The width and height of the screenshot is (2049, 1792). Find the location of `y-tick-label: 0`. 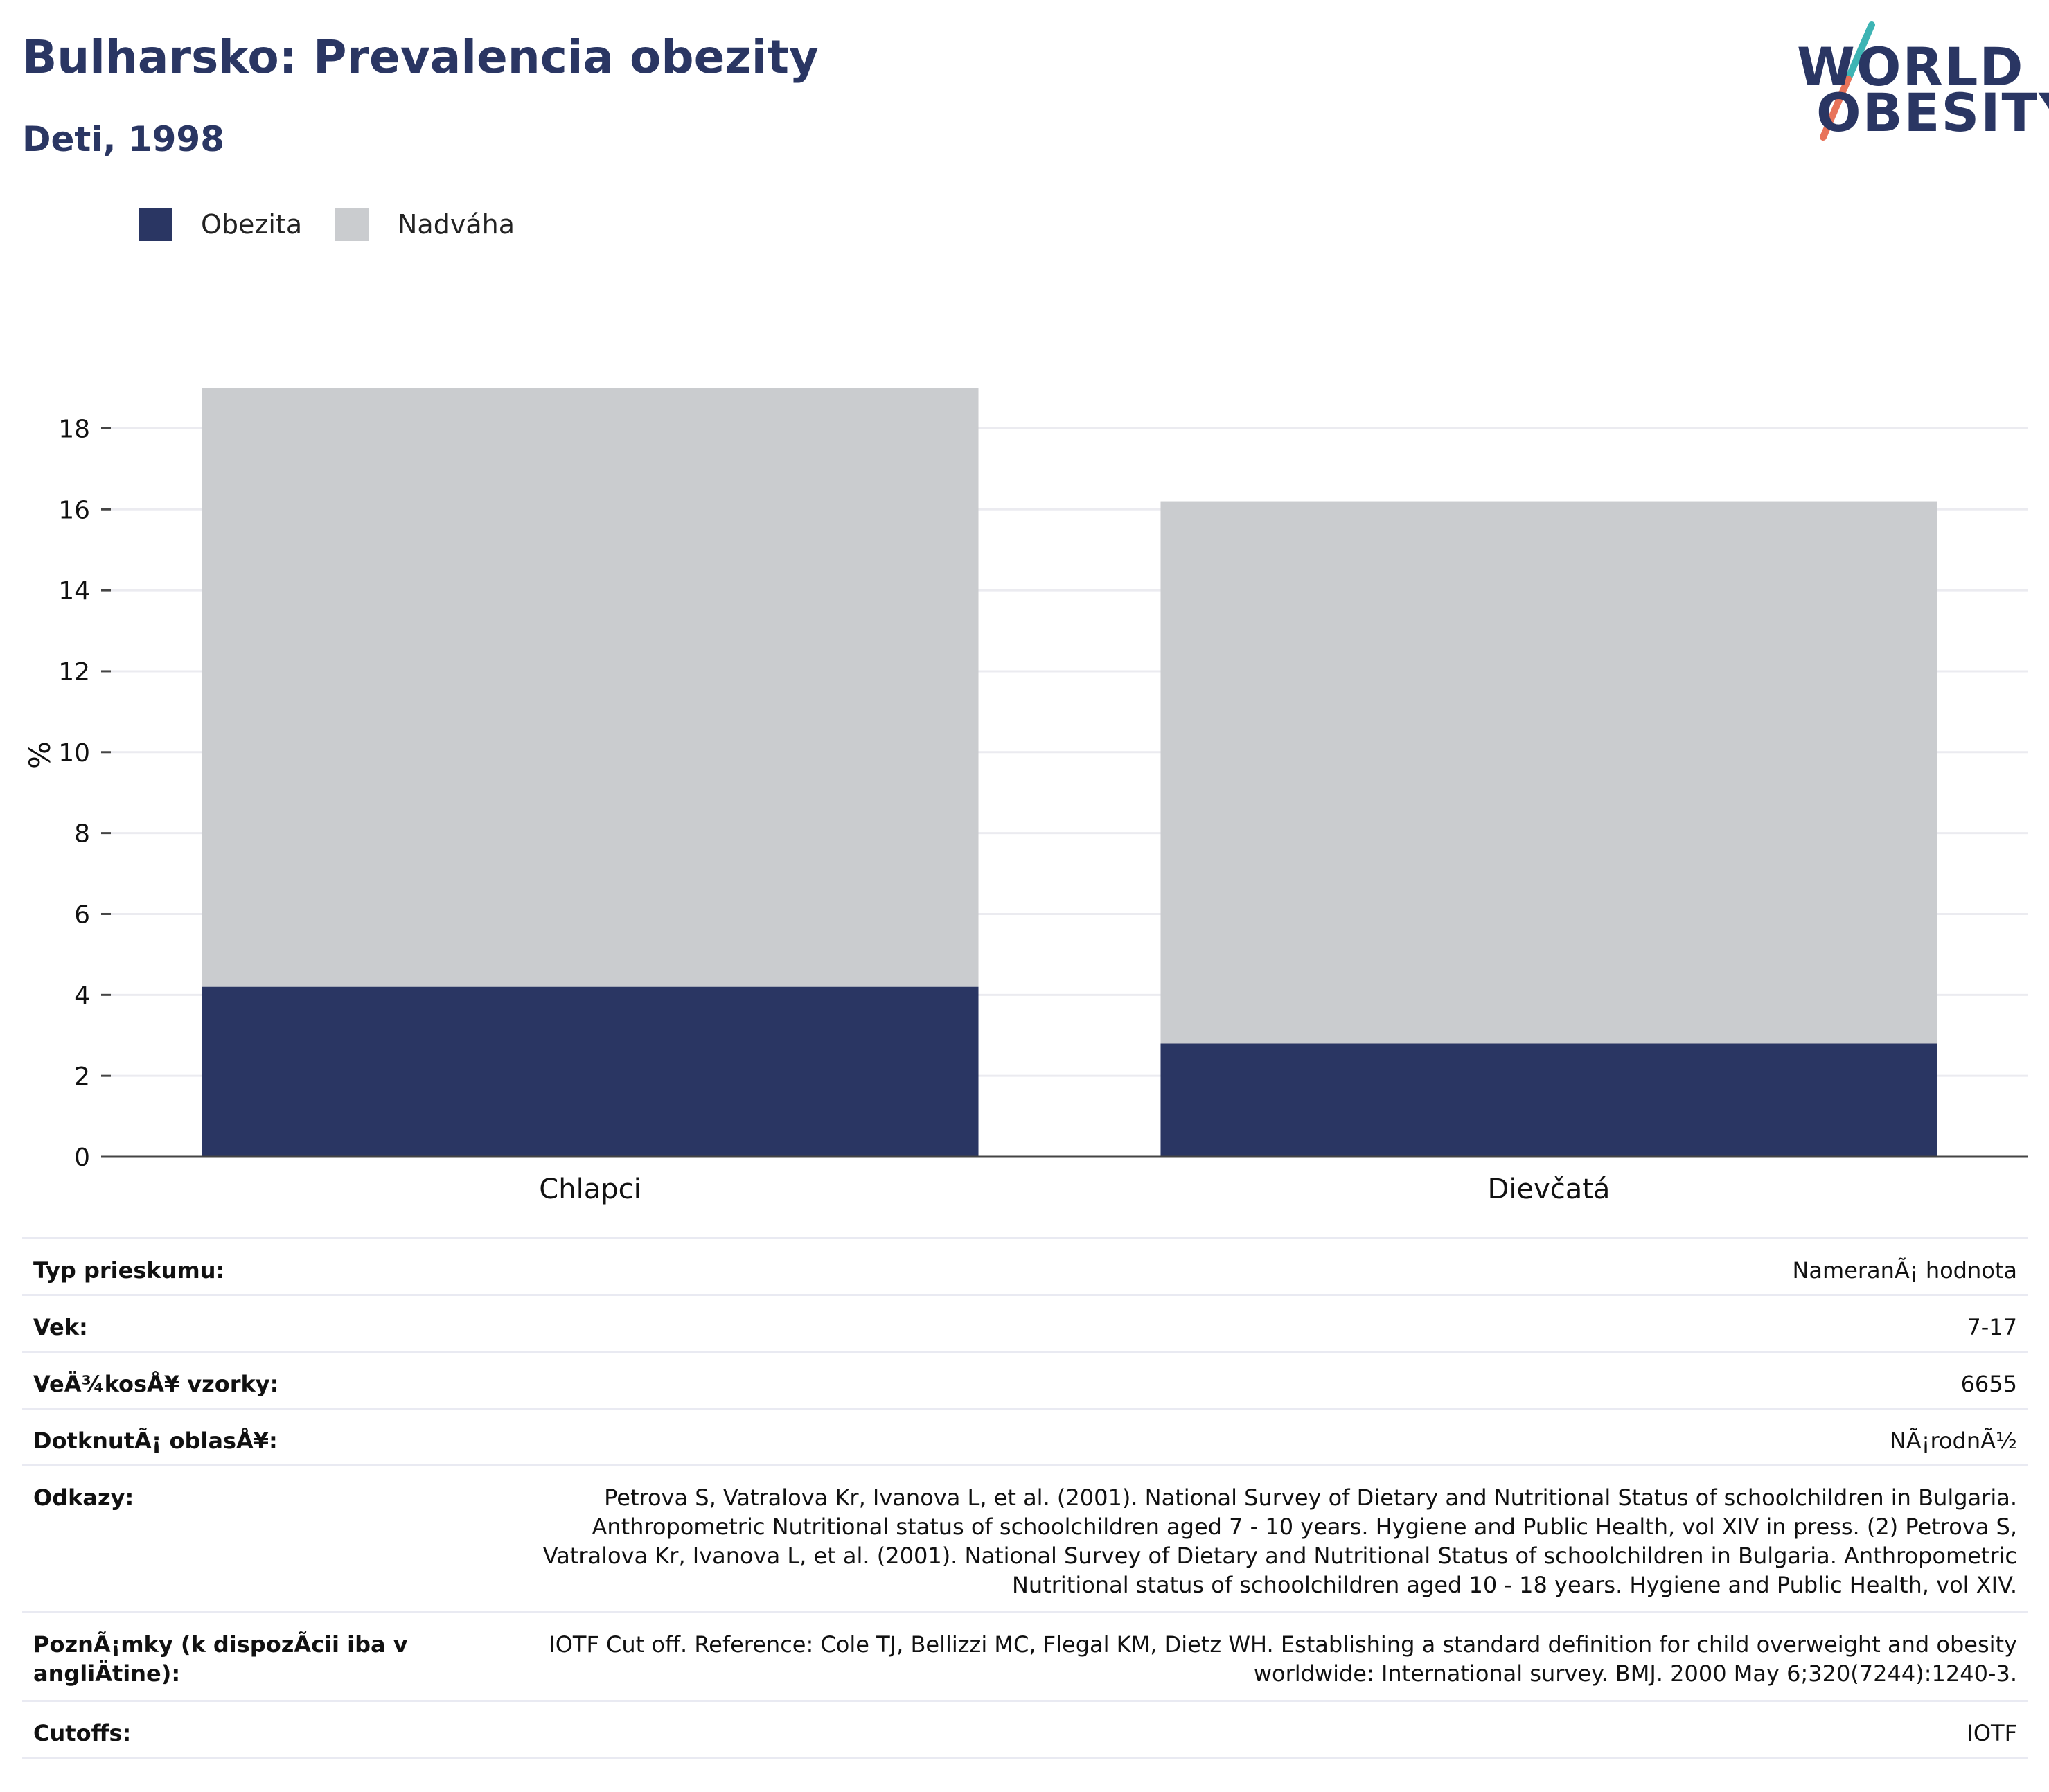

y-tick-label: 0 is located at coordinates (82, 1158).